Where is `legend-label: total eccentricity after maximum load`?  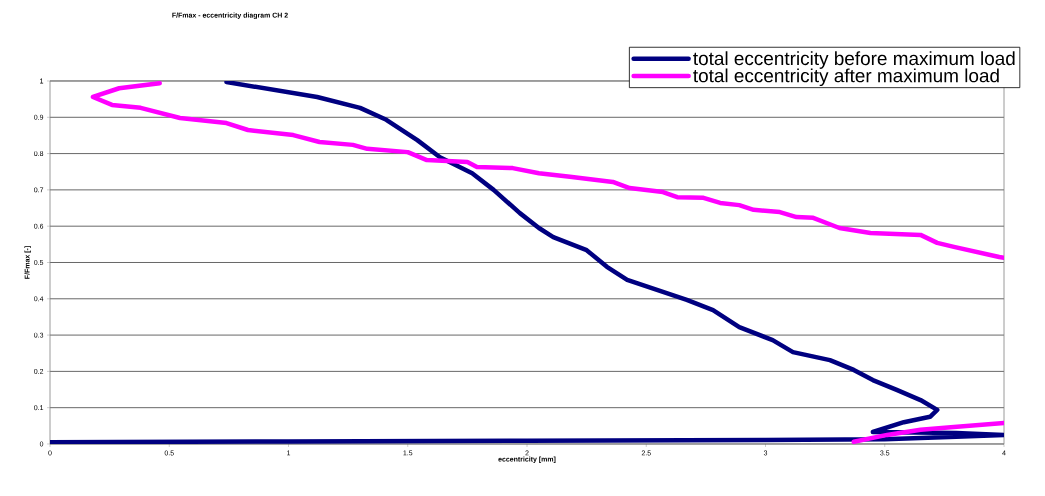
legend-label: total eccentricity after maximum load is located at coordinates (846, 77).